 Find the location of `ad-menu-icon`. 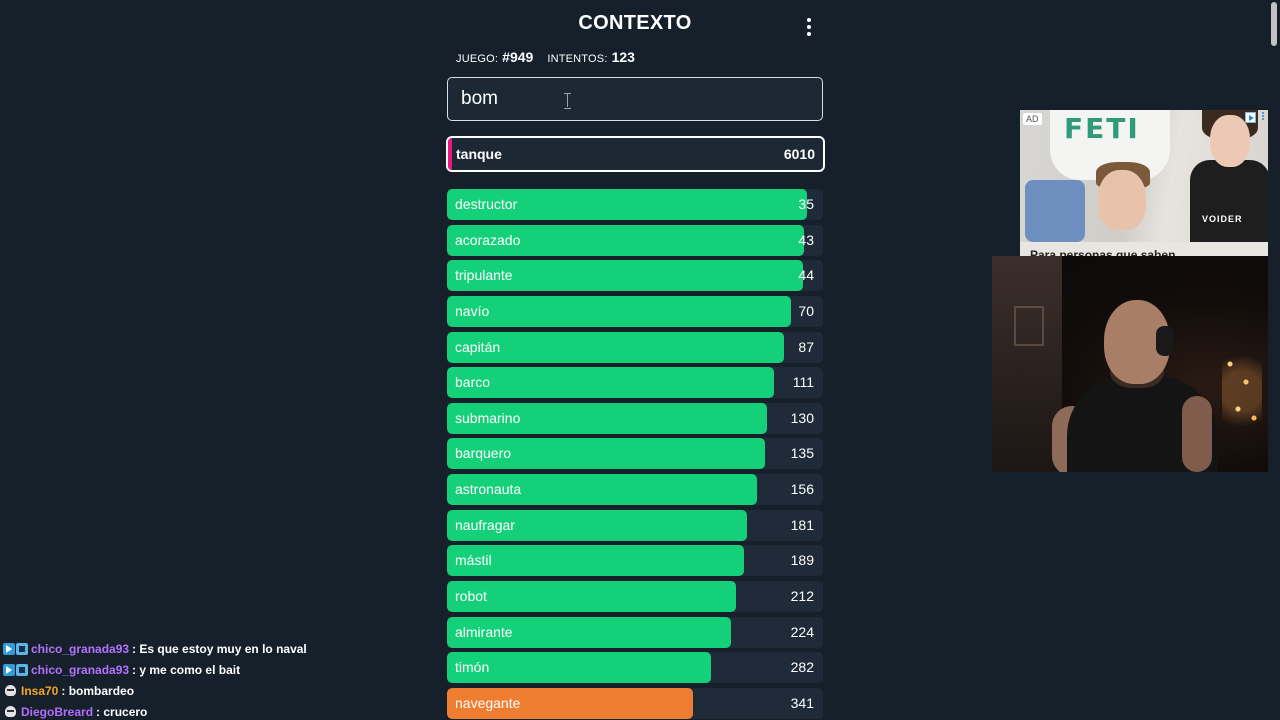

ad-menu-icon is located at coordinates (1263, 117).